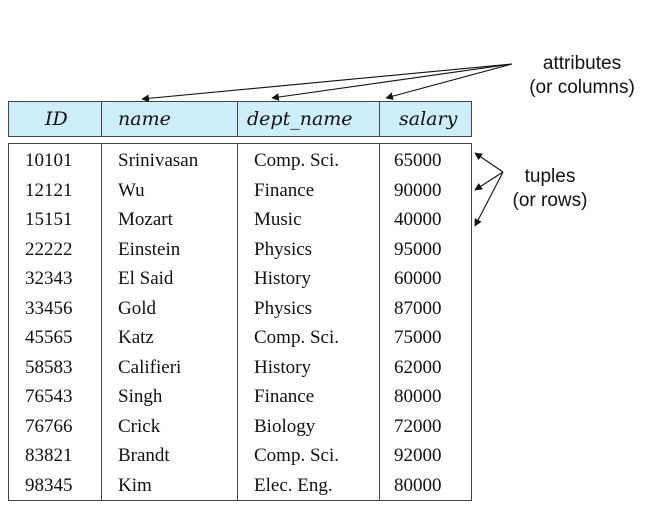 Image resolution: width=656 pixels, height=512 pixels. I want to click on cell-name: Kim, so click(135, 485).